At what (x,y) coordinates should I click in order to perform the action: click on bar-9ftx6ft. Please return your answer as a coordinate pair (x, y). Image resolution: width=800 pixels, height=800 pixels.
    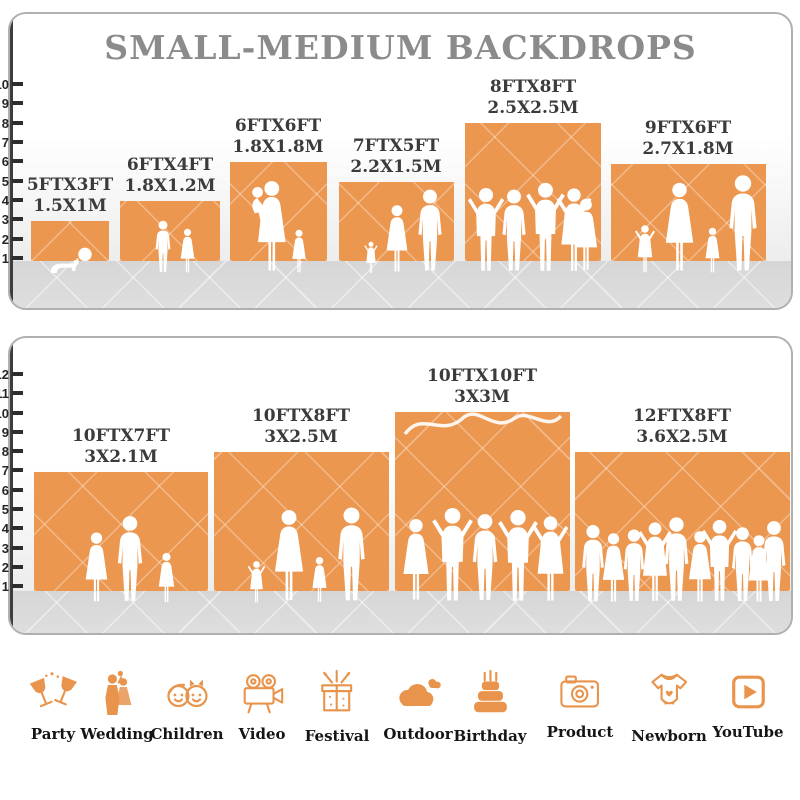
    Looking at the image, I should click on (688, 218).